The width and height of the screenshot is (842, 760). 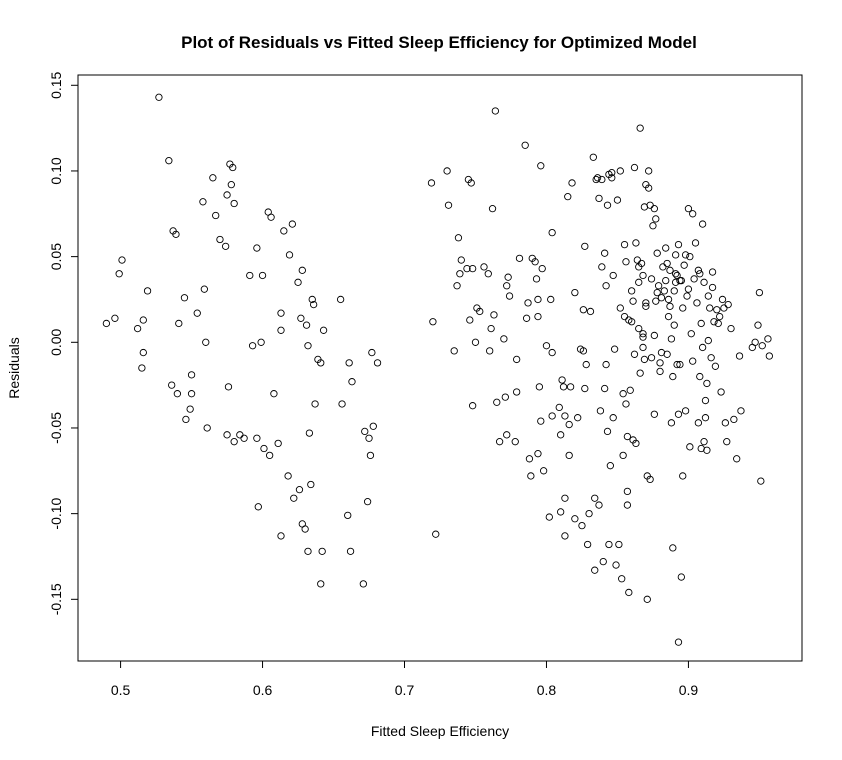 I want to click on y-axis-label: Residuals, so click(x=14, y=367).